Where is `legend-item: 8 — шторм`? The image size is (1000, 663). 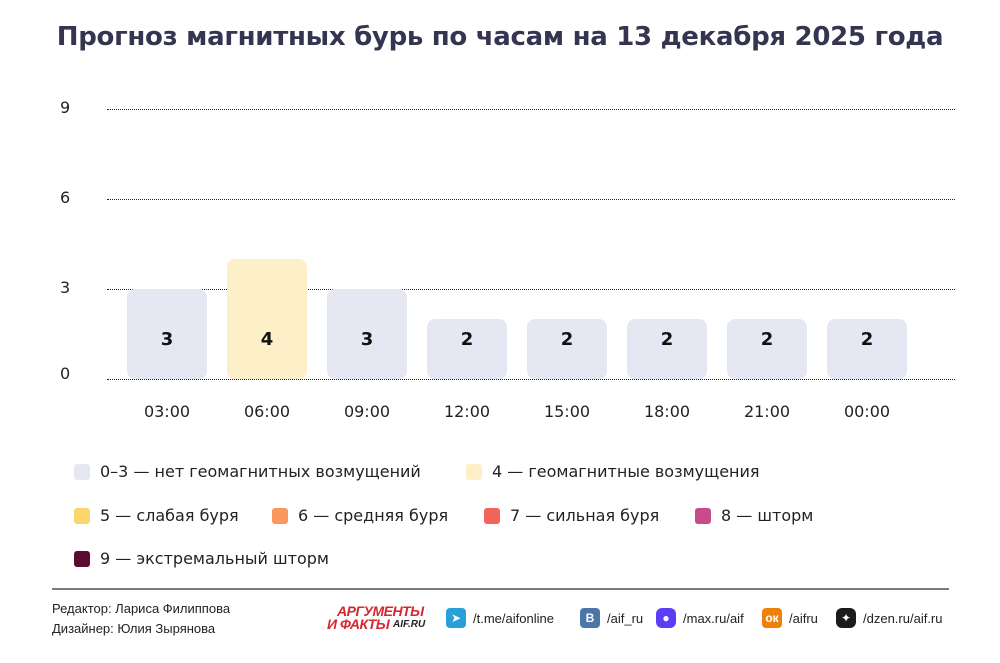
legend-item: 8 — шторм is located at coordinates (754, 515).